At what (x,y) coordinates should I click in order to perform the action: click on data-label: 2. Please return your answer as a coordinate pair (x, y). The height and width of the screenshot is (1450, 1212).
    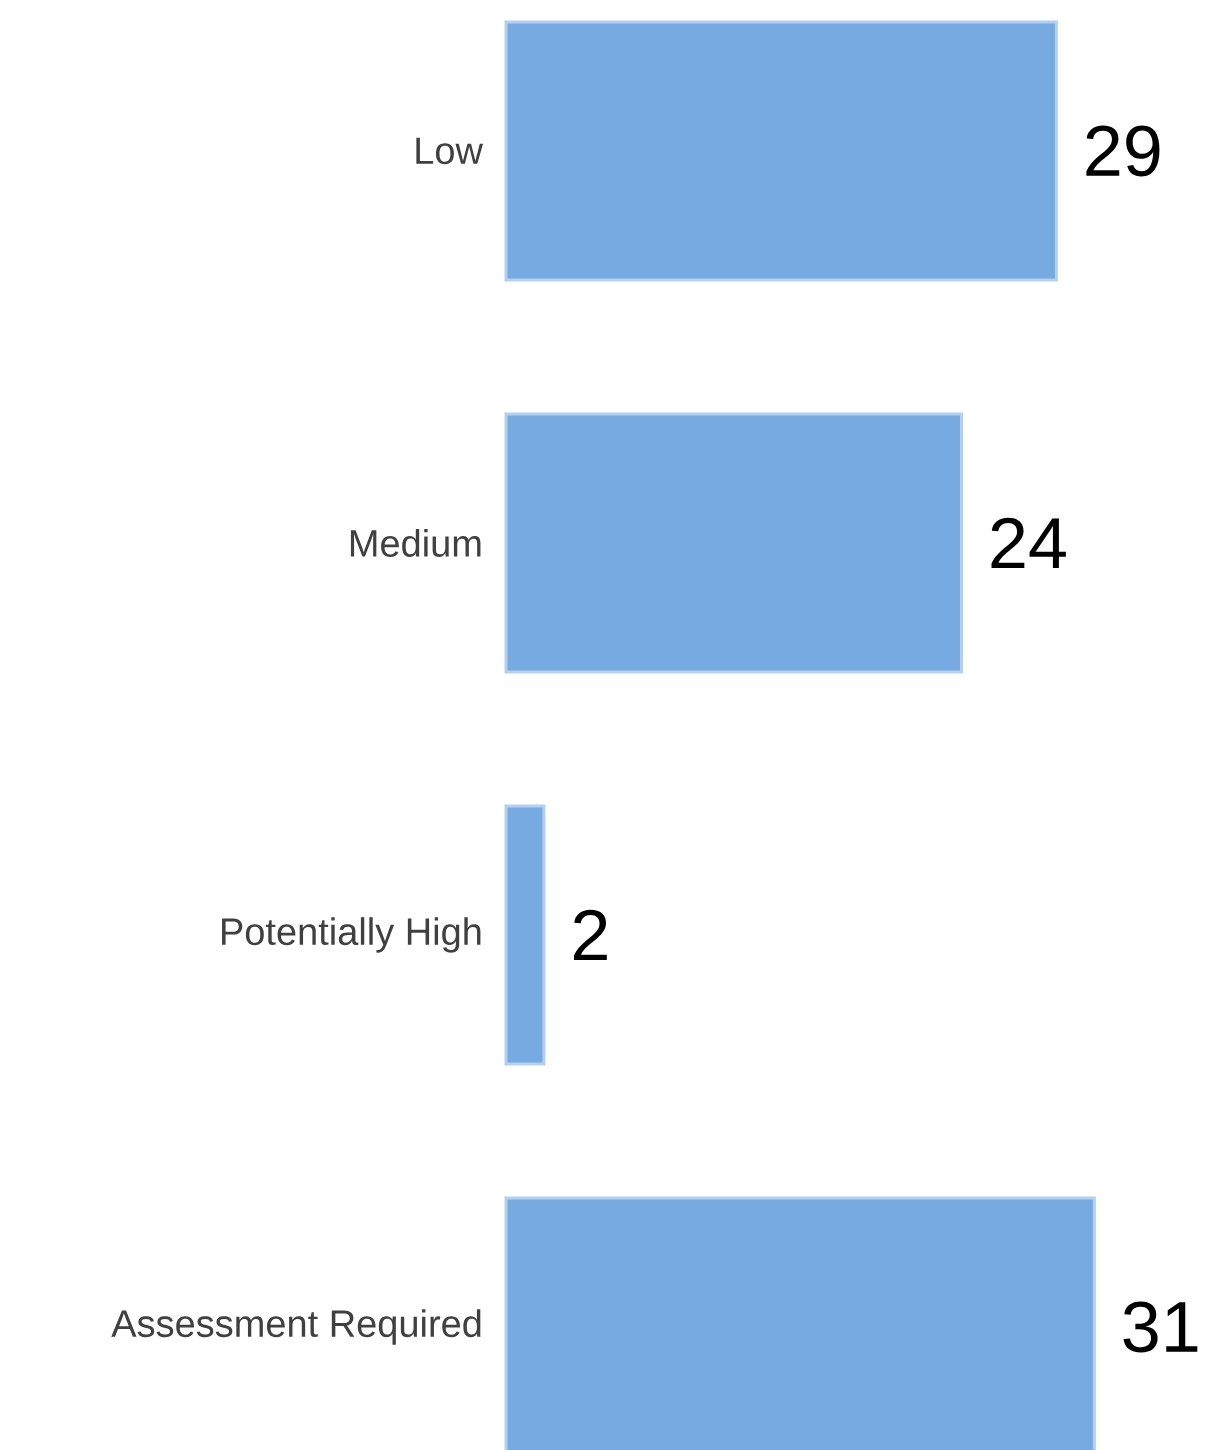
    Looking at the image, I should click on (590, 935).